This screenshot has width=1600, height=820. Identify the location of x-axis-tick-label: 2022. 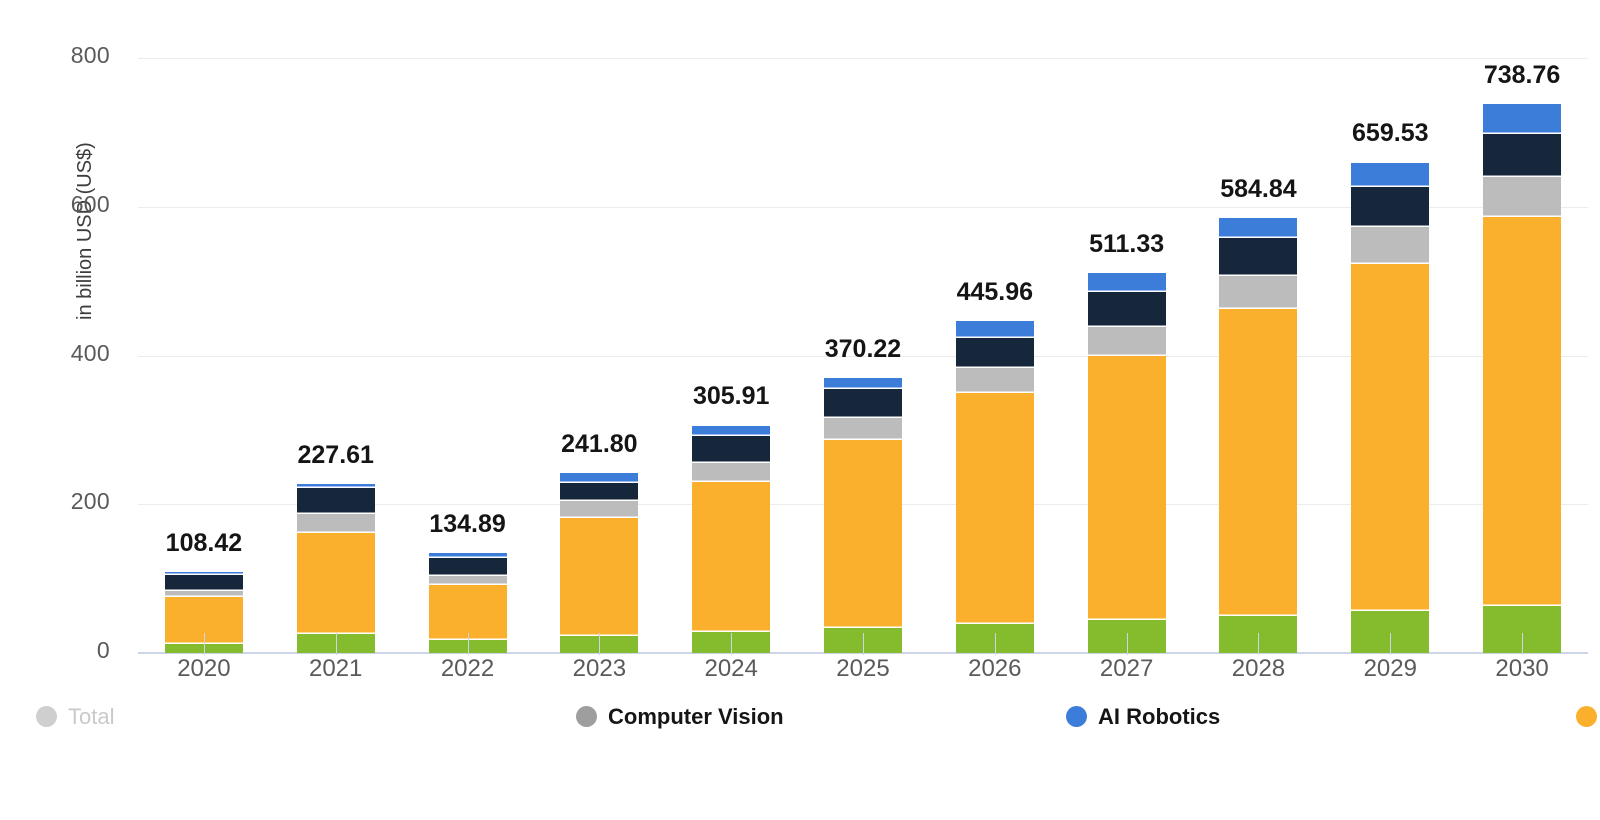
(467, 668).